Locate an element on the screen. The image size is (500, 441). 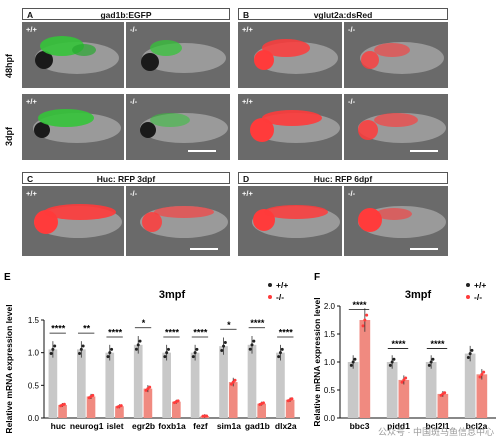
micrograph-a-48hpf-wt: +/+ is located at coordinates (73, 55).